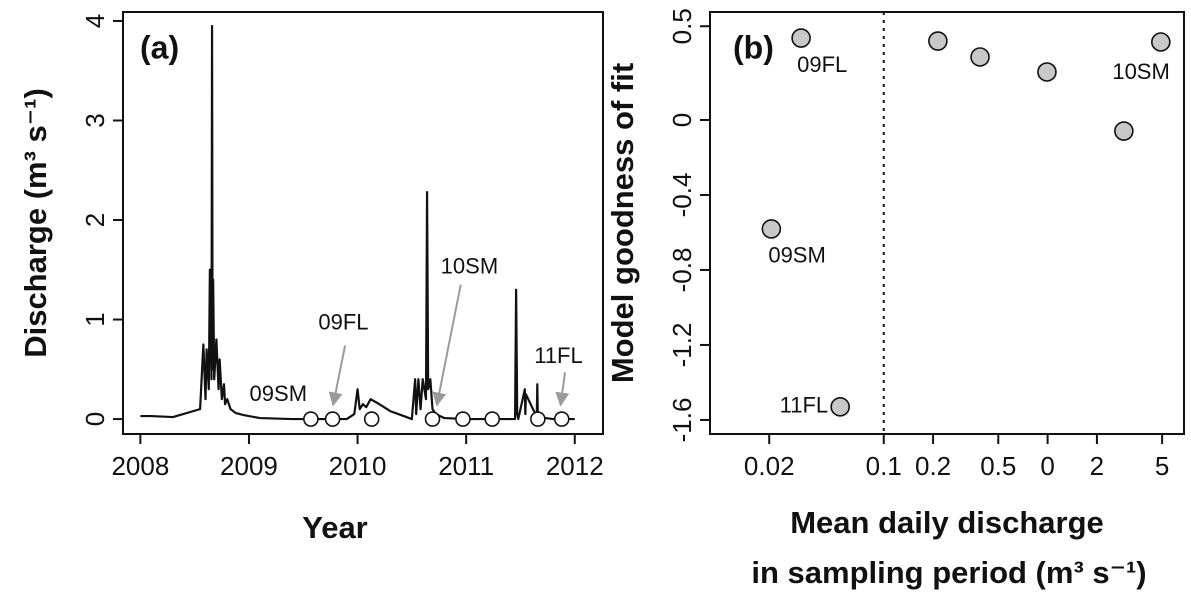 The width and height of the screenshot is (1191, 594). I want to click on panel-label: (b), so click(753, 47).